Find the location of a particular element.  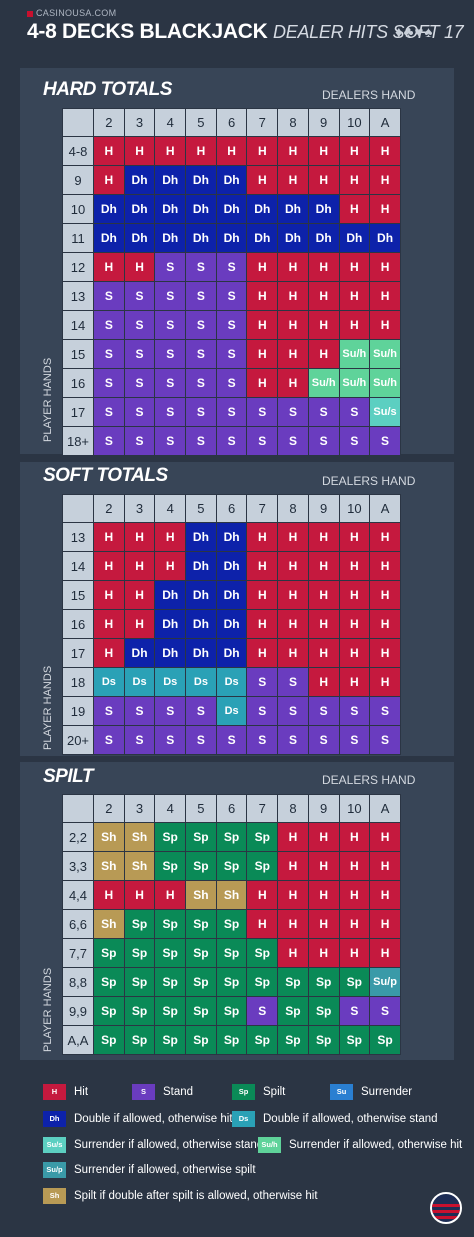

page-title: 4-8 DECKS BLACKJACK DEALER HITS SOFT 17 is located at coordinates (245, 32).